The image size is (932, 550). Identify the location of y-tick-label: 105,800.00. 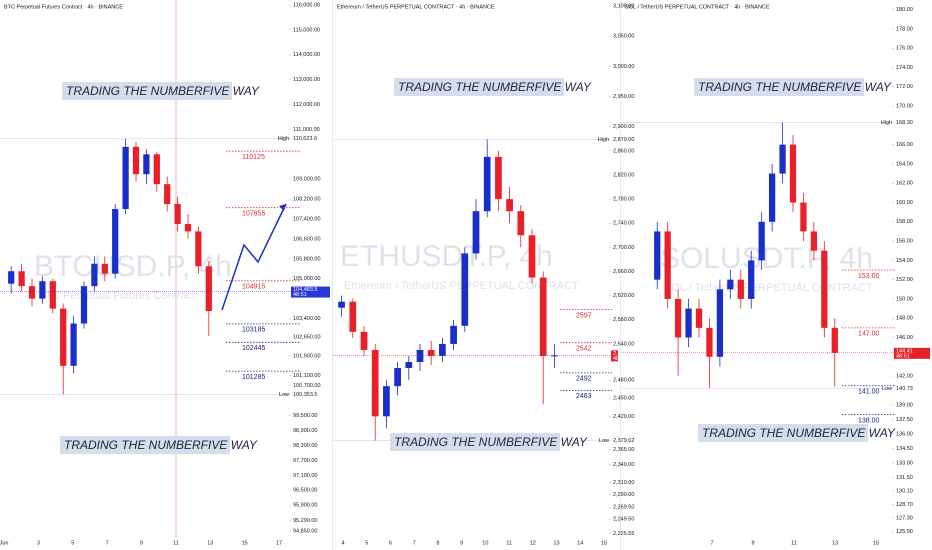
(307, 259).